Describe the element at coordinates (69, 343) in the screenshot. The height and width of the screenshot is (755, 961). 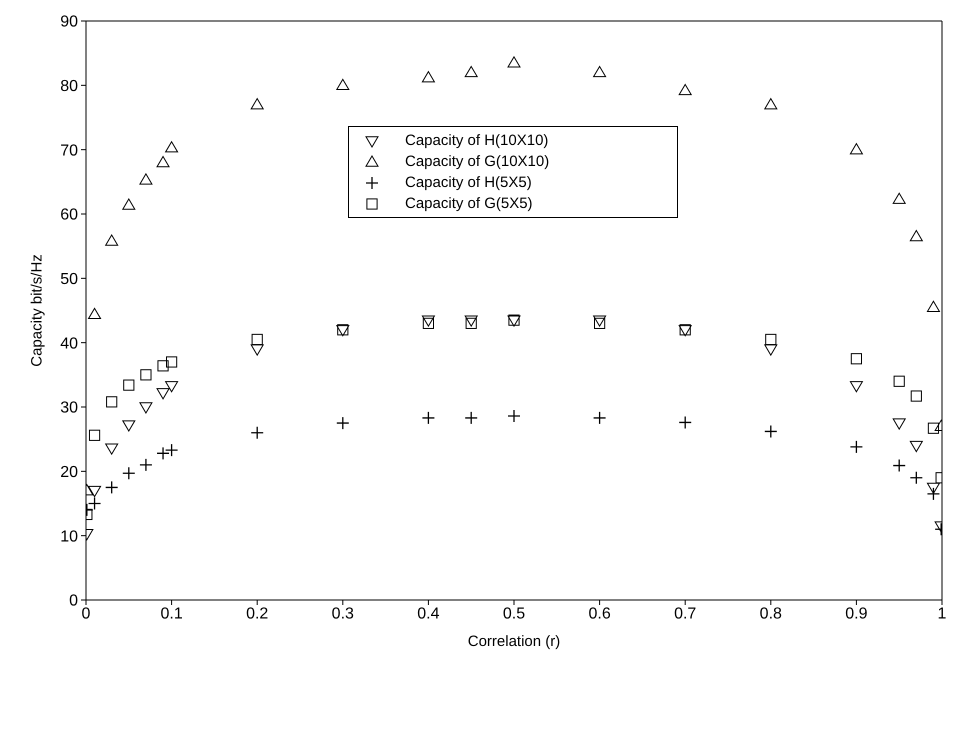
I see `y-tick-label: 40` at that location.